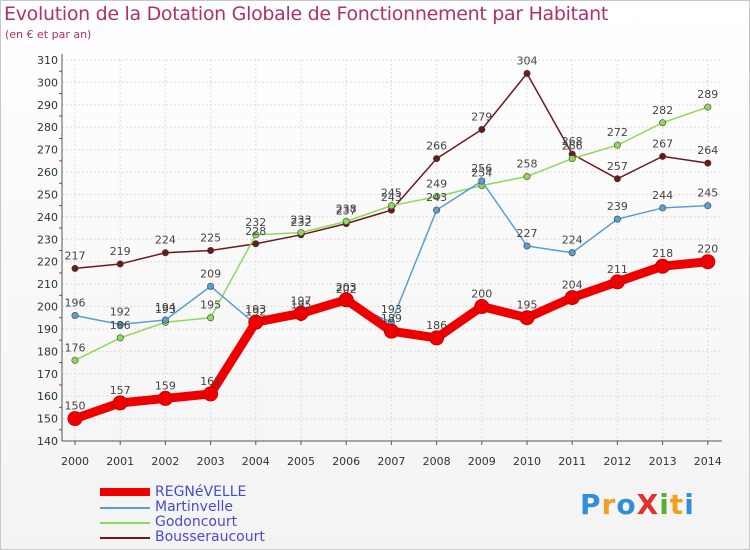 Image resolution: width=750 pixels, height=550 pixels. What do you see at coordinates (125, 492) in the screenshot?
I see `legend-swatch-regnevelle` at bounding box center [125, 492].